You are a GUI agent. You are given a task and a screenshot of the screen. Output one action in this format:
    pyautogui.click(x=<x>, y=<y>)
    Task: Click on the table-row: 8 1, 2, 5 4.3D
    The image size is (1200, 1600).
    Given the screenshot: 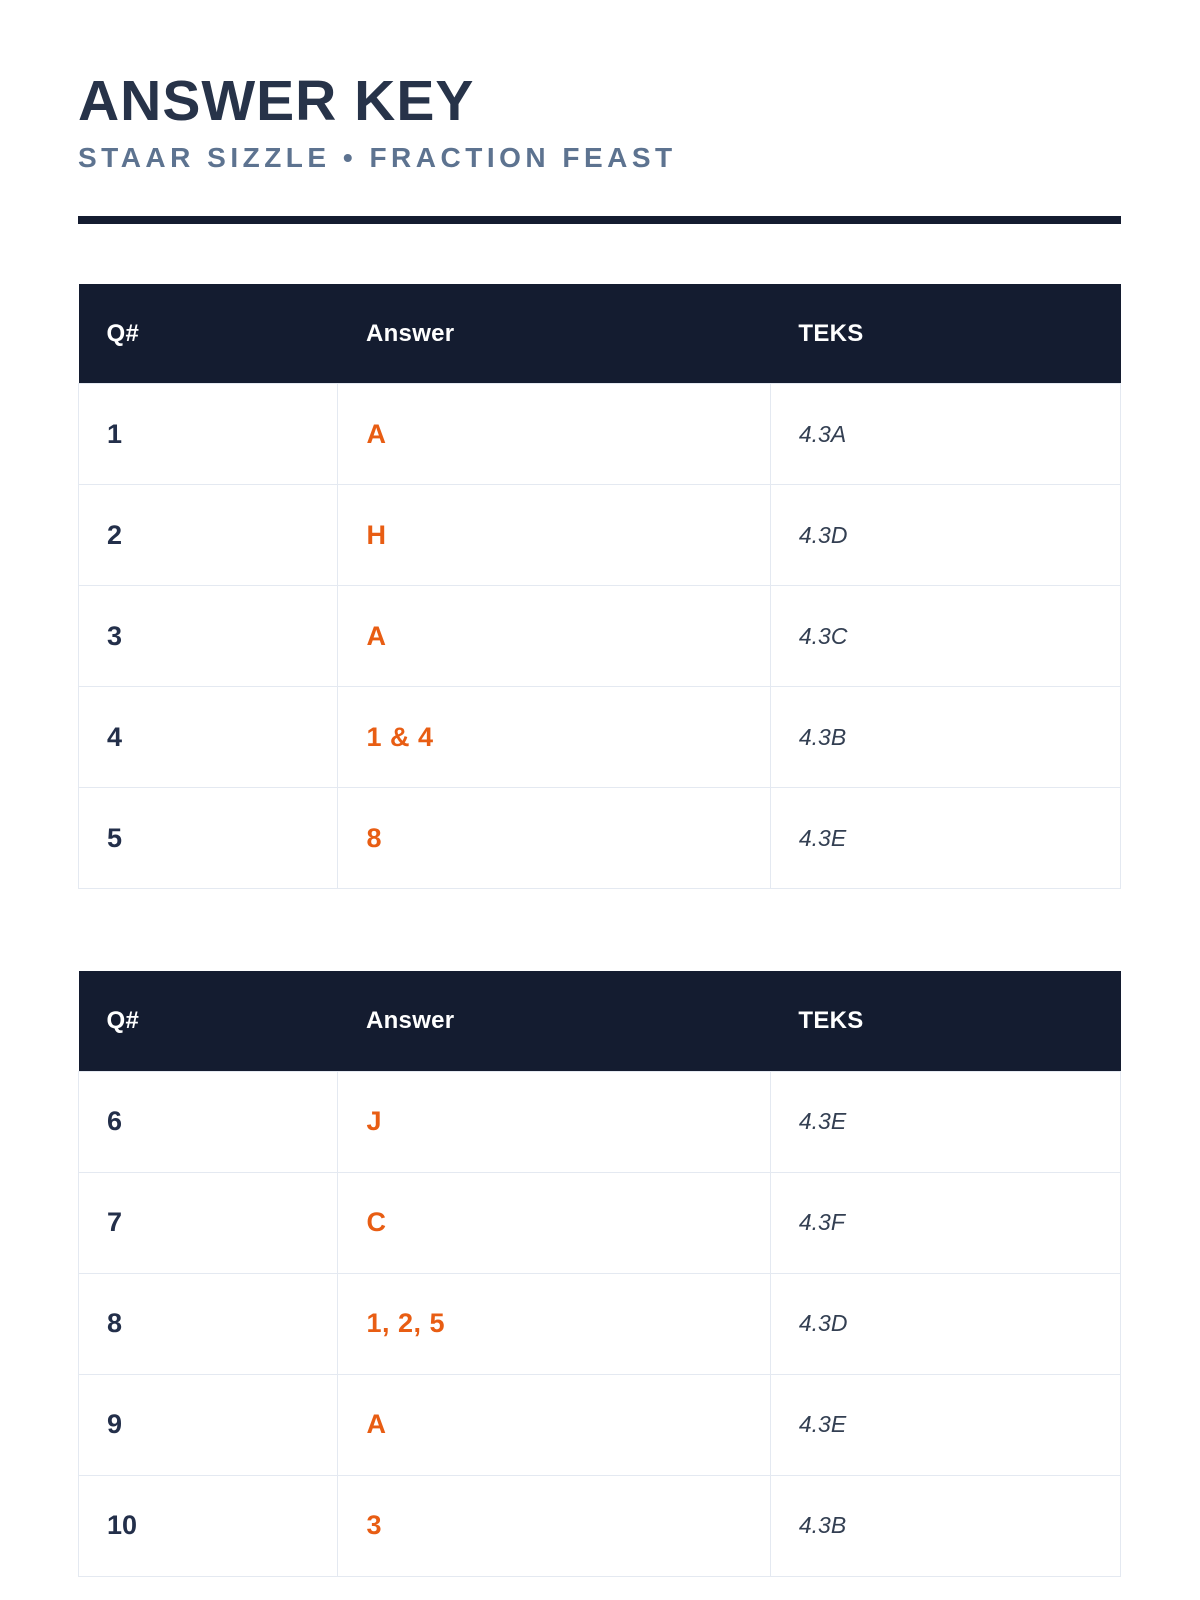 What is the action you would take?
    pyautogui.click(x=599, y=1323)
    